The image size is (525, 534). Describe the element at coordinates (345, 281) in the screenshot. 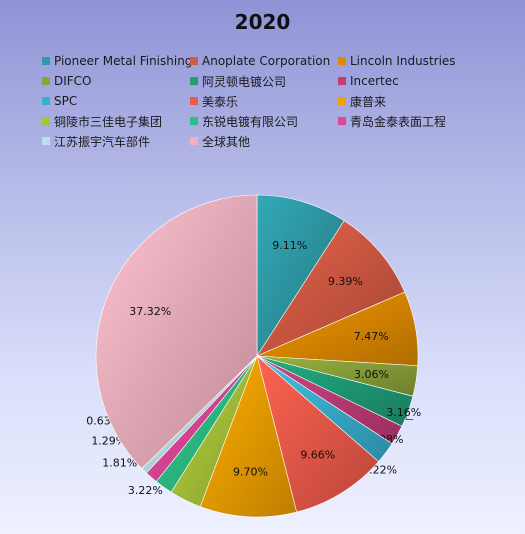

I see `slice-label: 9.39%` at that location.